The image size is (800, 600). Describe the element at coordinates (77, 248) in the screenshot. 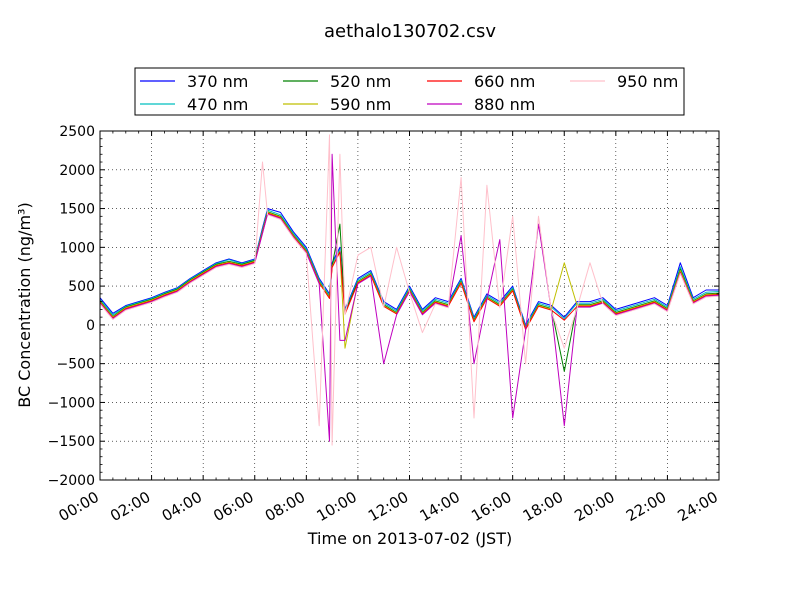

I see `y-tick-label: 1000` at that location.